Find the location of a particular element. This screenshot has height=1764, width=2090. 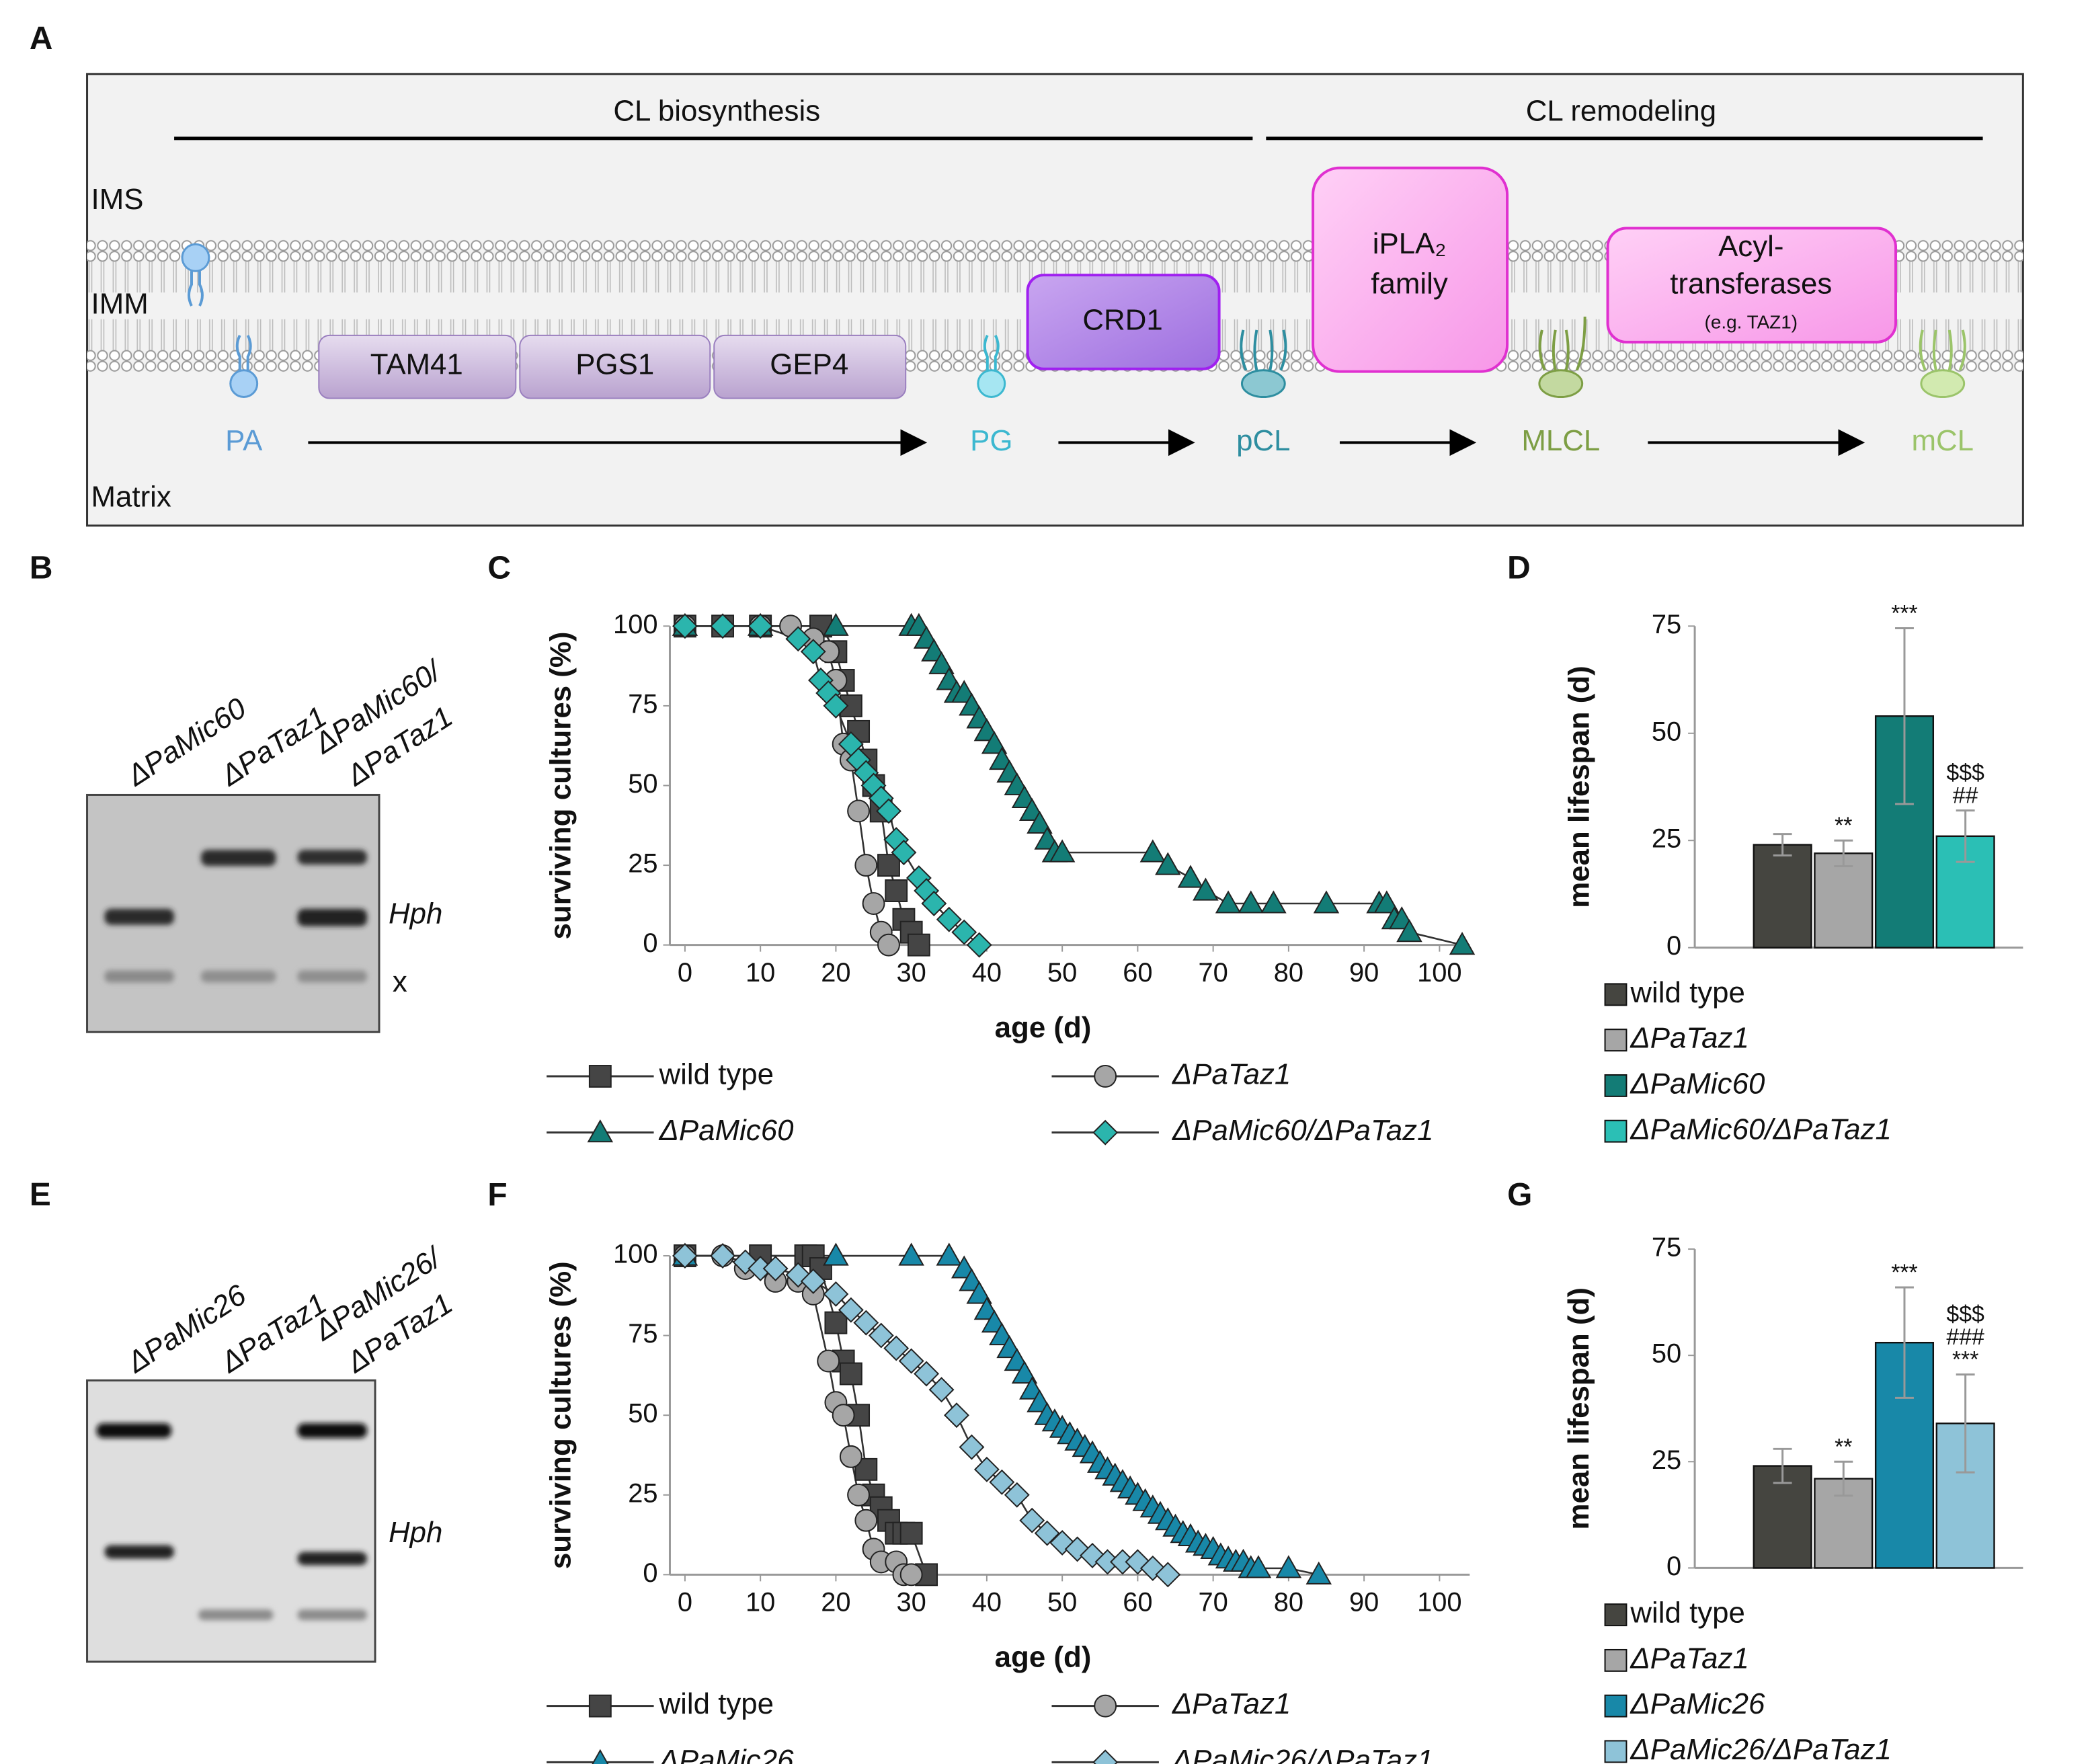

enzyme: GEP4 is located at coordinates (809, 364).